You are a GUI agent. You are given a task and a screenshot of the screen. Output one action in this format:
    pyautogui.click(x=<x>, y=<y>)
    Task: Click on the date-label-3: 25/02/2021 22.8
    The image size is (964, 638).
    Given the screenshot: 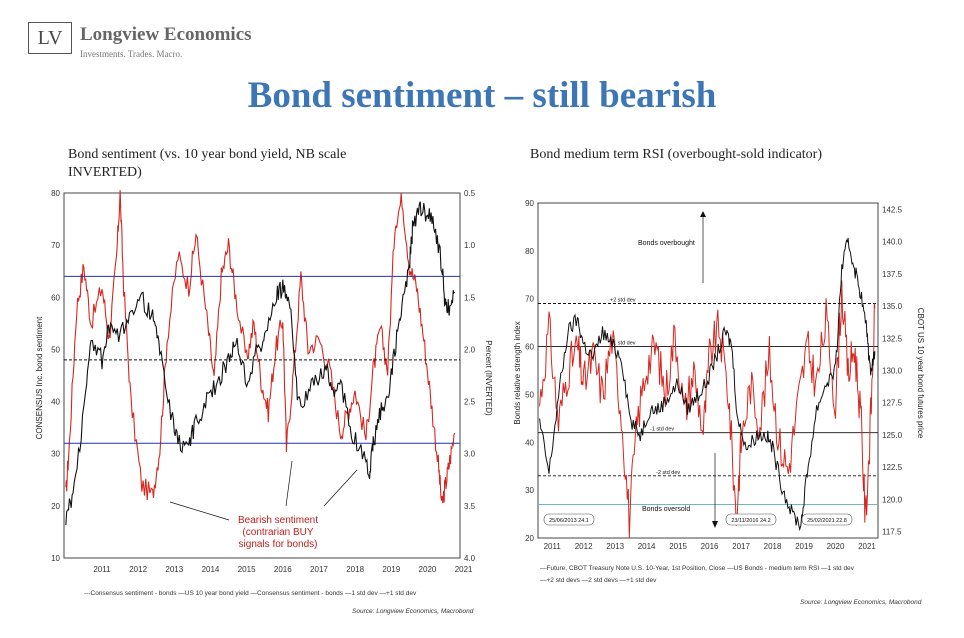 What is the action you would take?
    pyautogui.click(x=827, y=519)
    